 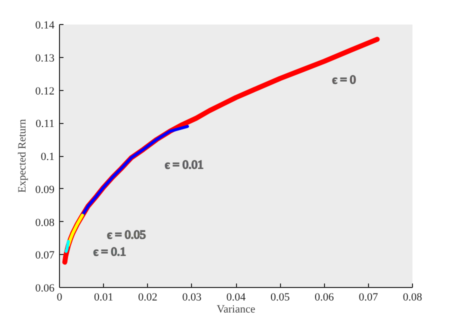 I want to click on y-axis-title: Expected Return, so click(x=22, y=155).